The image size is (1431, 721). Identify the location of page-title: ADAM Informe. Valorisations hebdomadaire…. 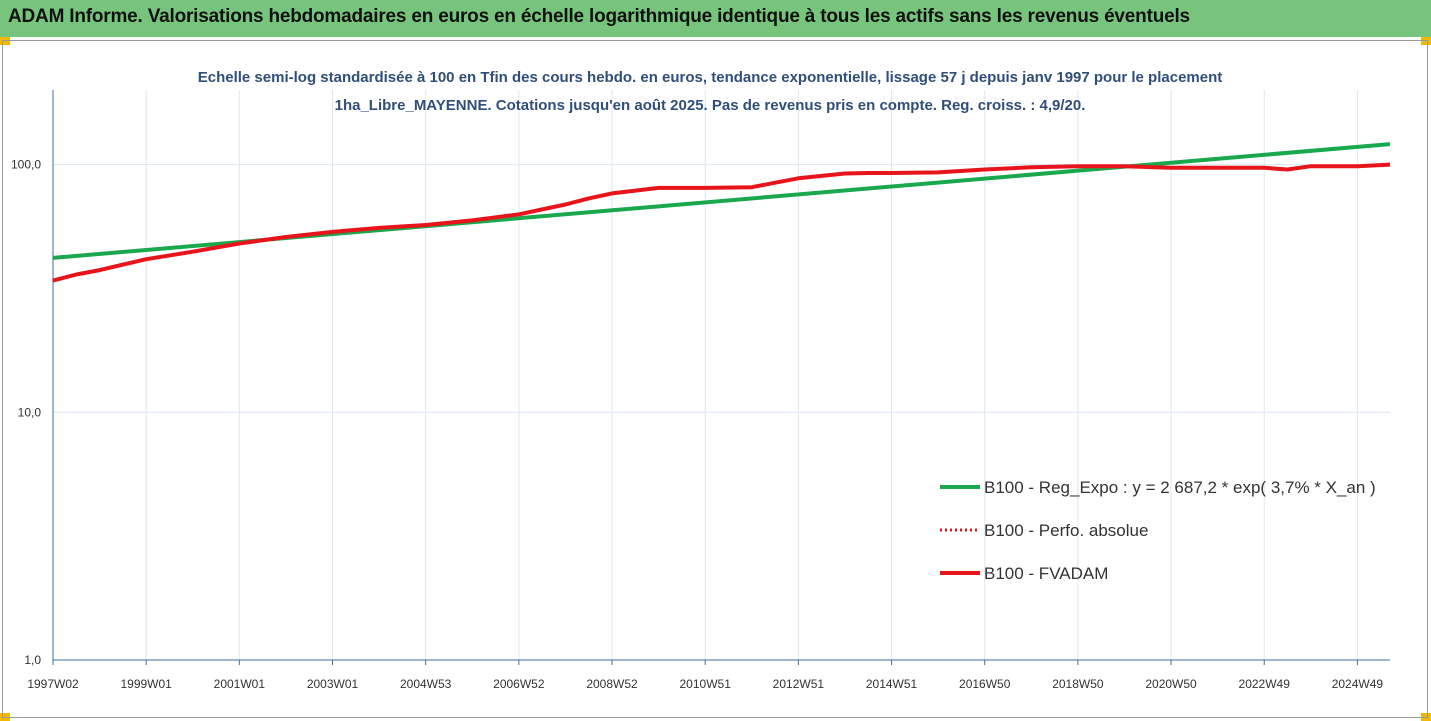
(599, 16).